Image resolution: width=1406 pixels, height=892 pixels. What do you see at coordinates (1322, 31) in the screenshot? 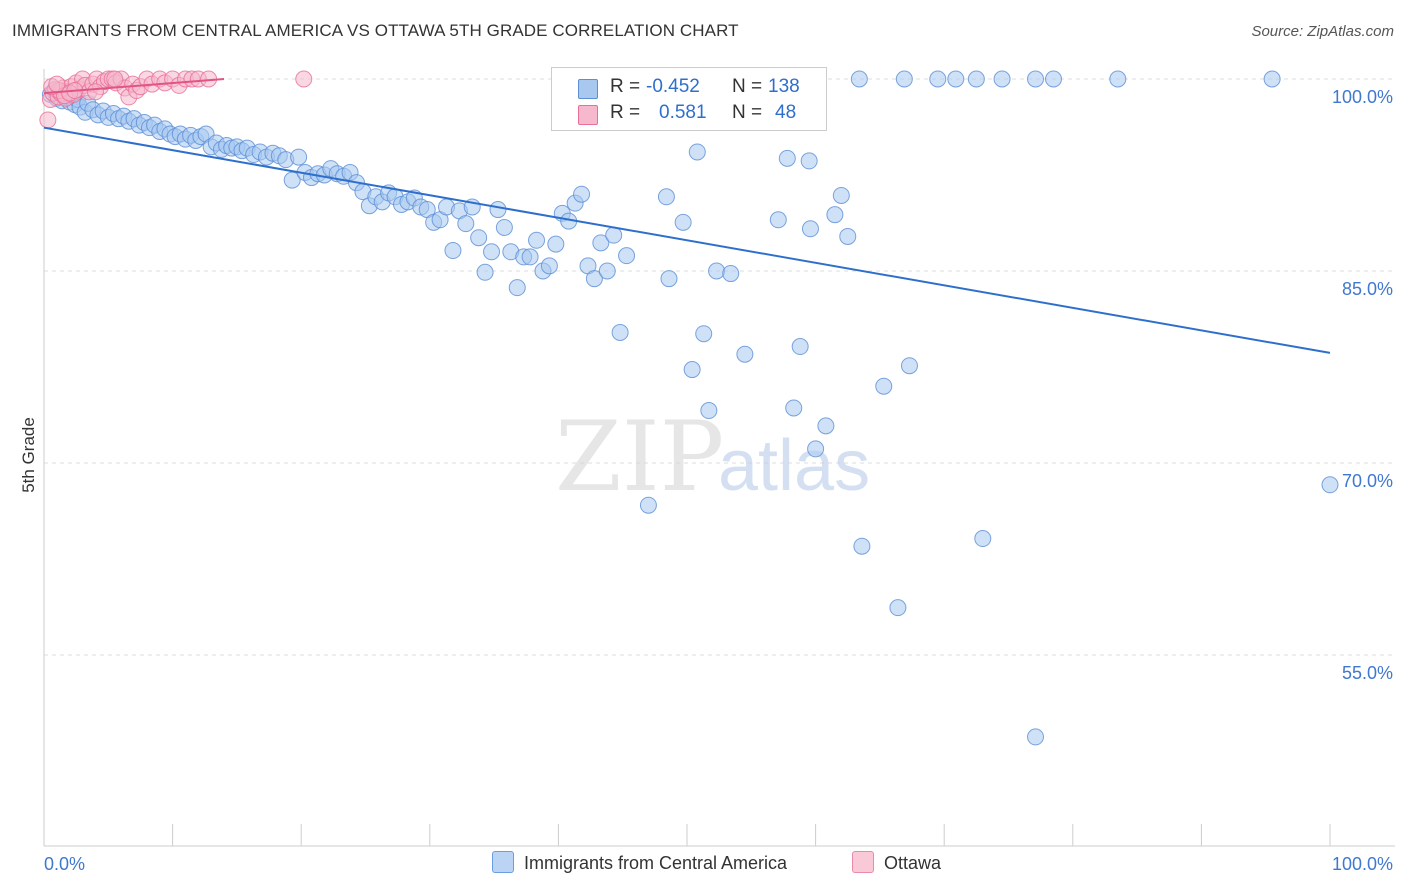
I see `source-credit: Source: ZipAtlas.com` at bounding box center [1322, 31].